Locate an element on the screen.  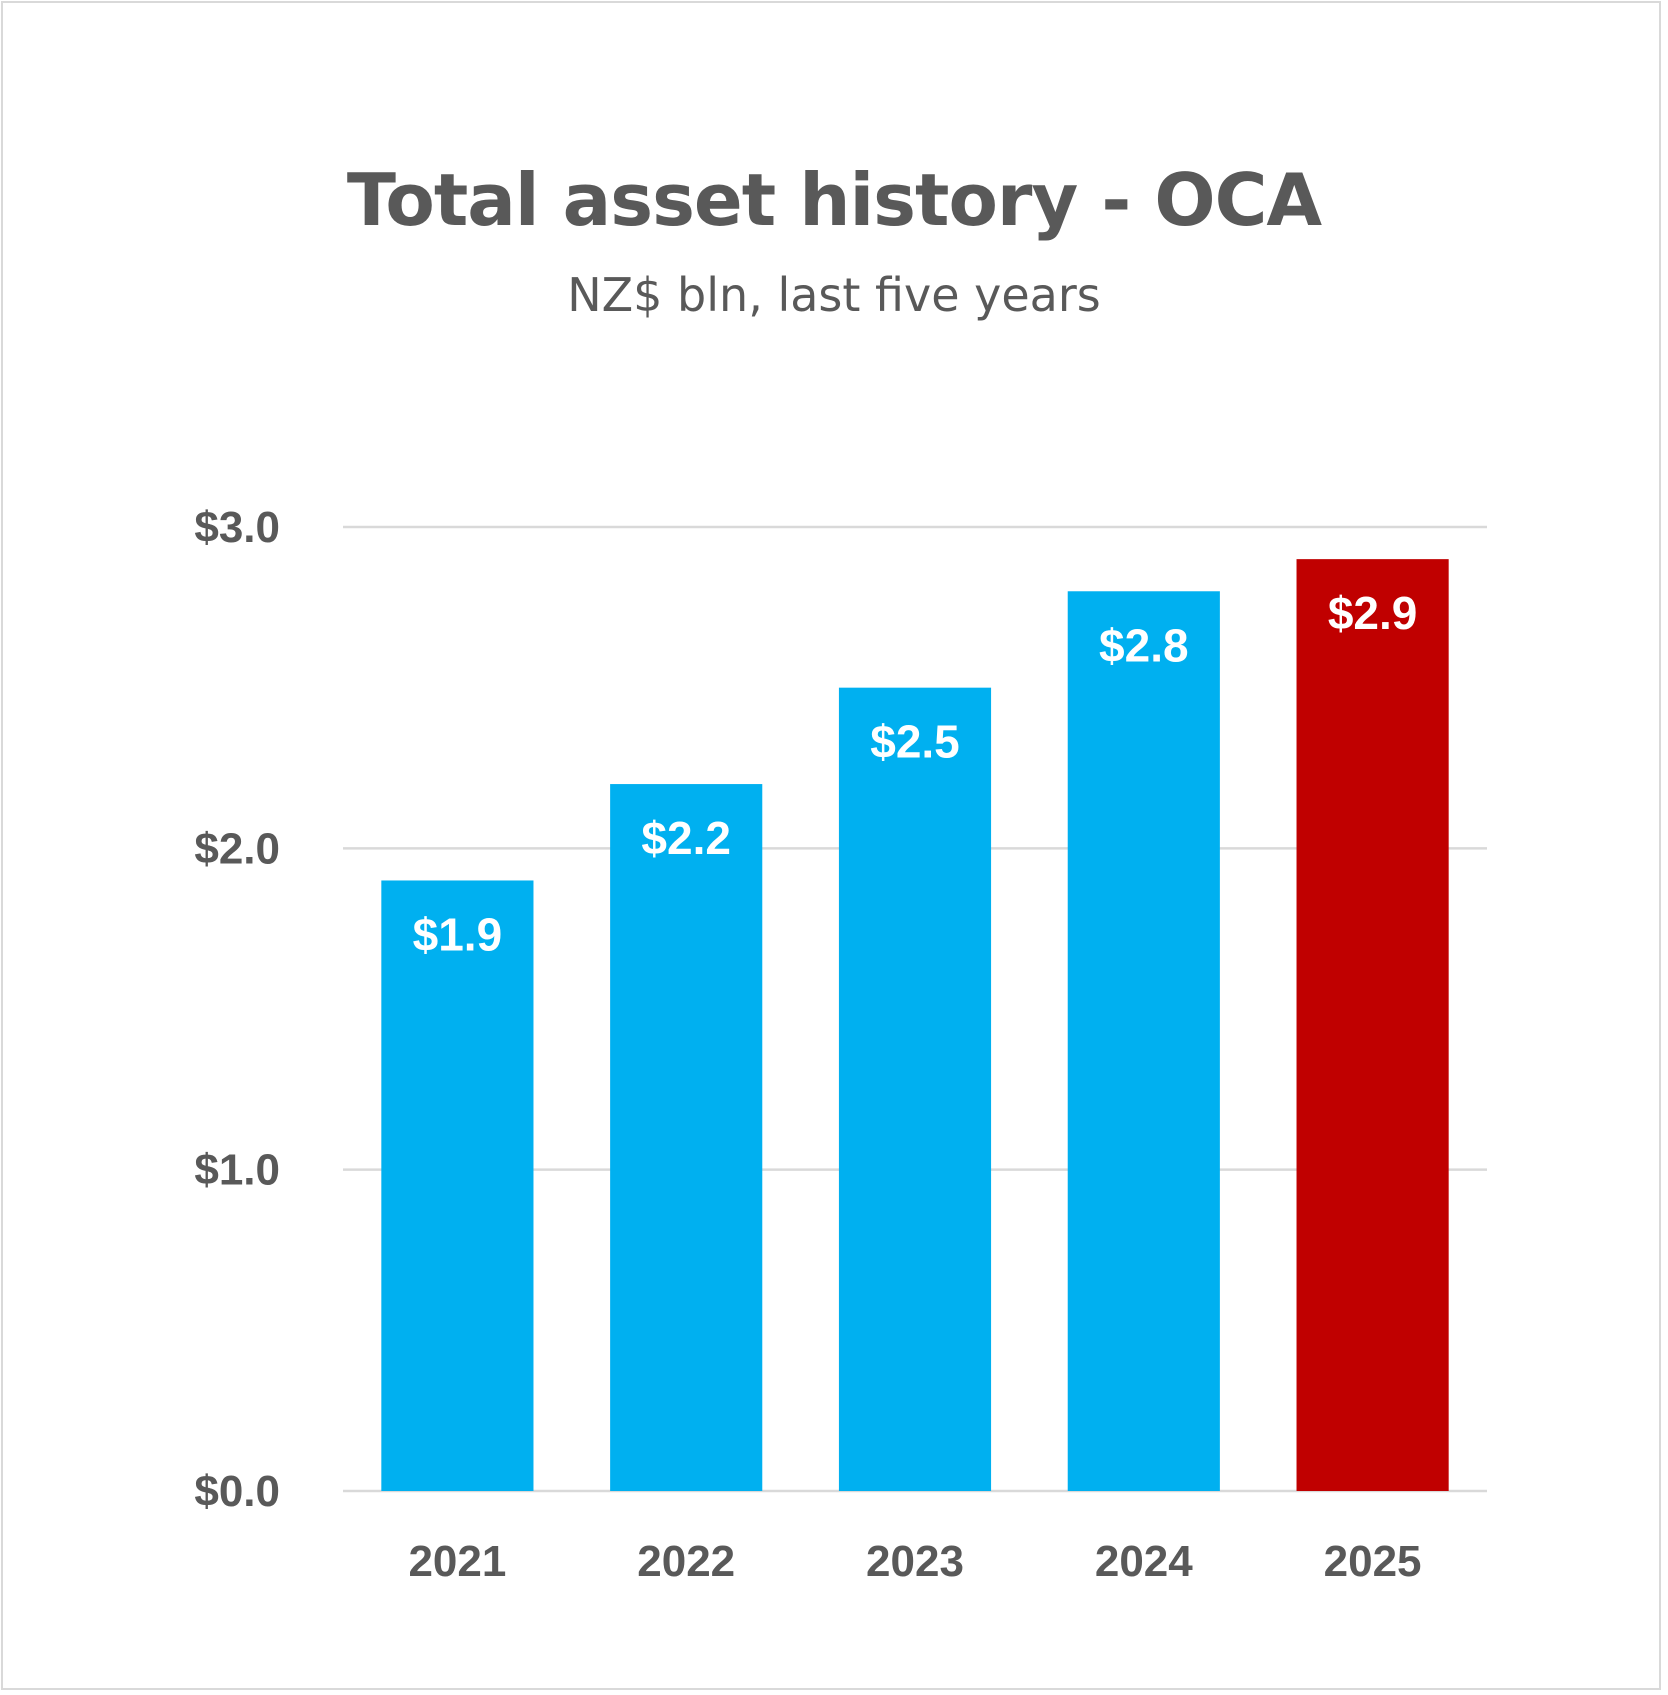
x-tick-label: 2023 is located at coordinates (915, 1561).